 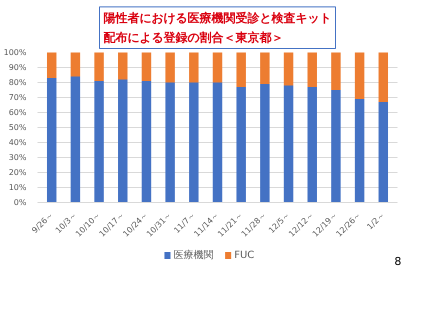 I want to click on y-tick-label: 80%, so click(x=17, y=82).